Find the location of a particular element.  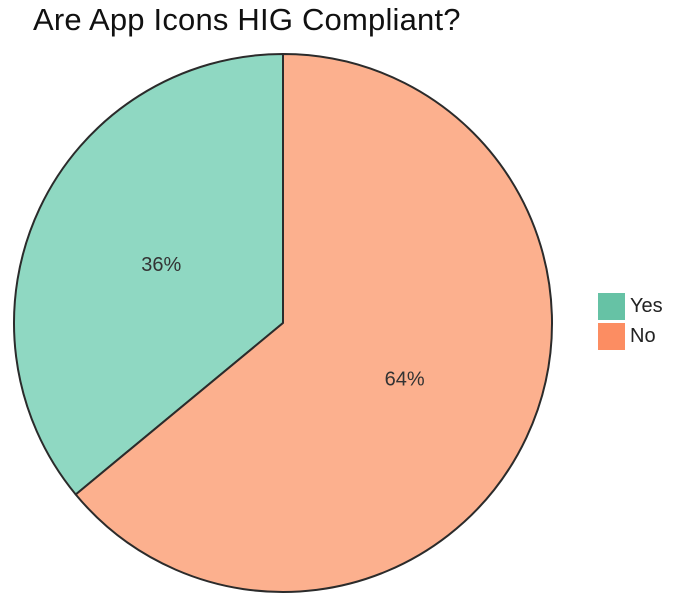

legend-swatch-yes is located at coordinates (611, 306).